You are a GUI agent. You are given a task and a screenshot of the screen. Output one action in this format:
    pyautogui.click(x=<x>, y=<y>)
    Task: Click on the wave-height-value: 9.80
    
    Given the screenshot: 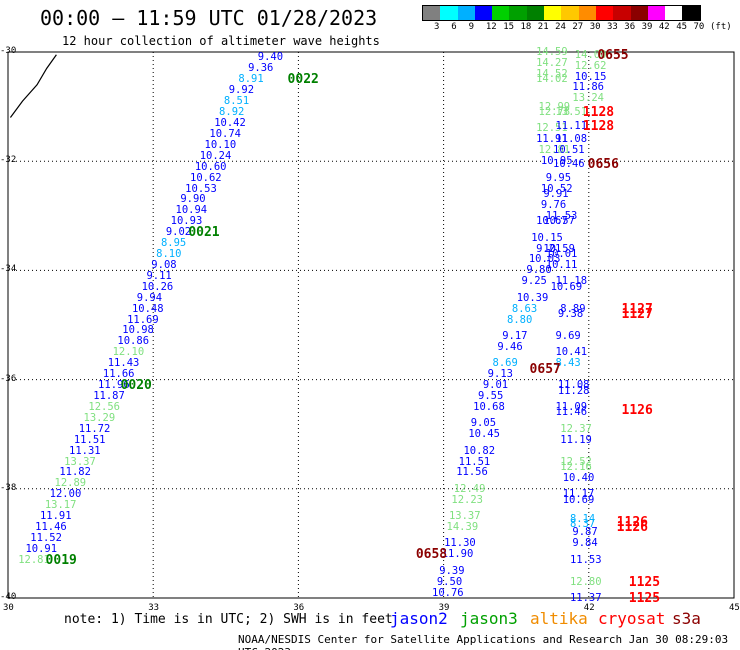 What is the action you would take?
    pyautogui.click(x=539, y=270)
    